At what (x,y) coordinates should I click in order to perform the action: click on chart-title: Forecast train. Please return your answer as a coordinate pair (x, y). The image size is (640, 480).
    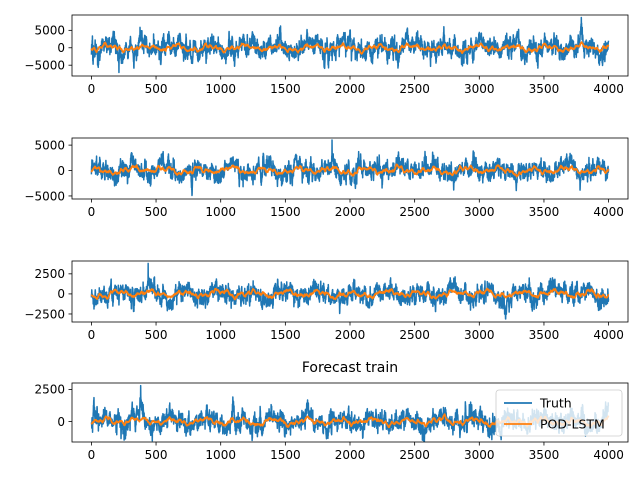
    Looking at the image, I should click on (350, 368).